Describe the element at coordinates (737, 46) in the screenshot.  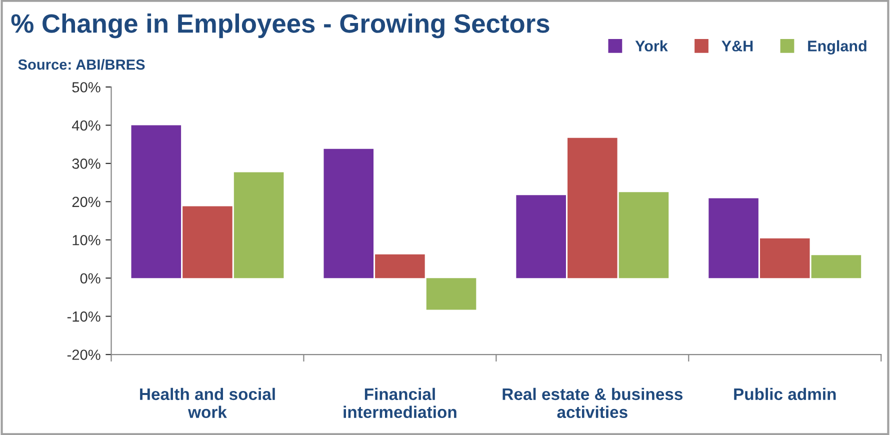
I see `legend-label: Y&H` at that location.